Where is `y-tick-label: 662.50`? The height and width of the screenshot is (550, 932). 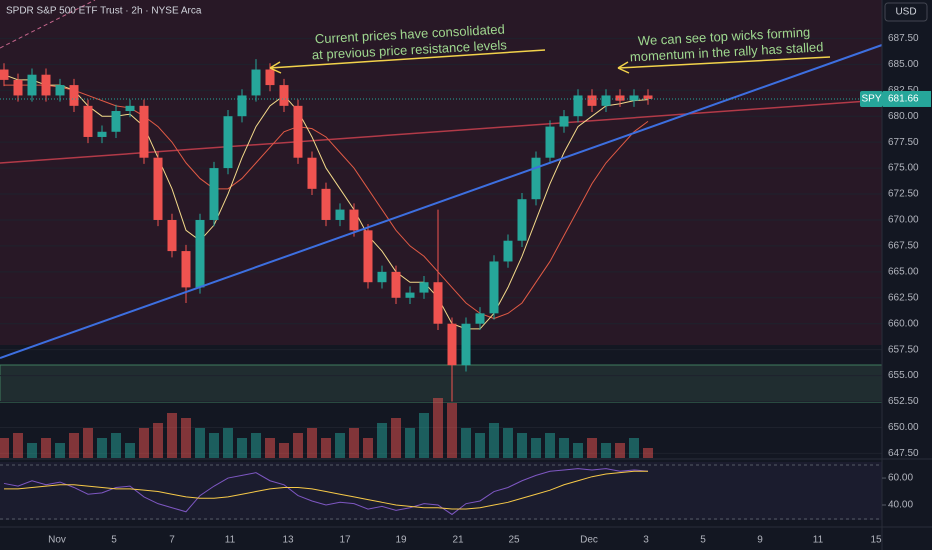 y-tick-label: 662.50 is located at coordinates (903, 297).